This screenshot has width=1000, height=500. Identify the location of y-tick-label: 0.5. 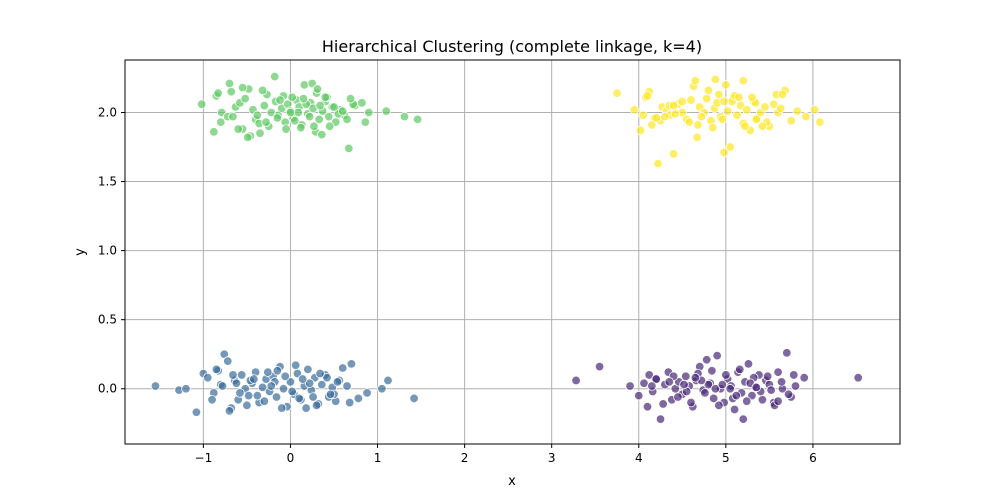
(107, 320).